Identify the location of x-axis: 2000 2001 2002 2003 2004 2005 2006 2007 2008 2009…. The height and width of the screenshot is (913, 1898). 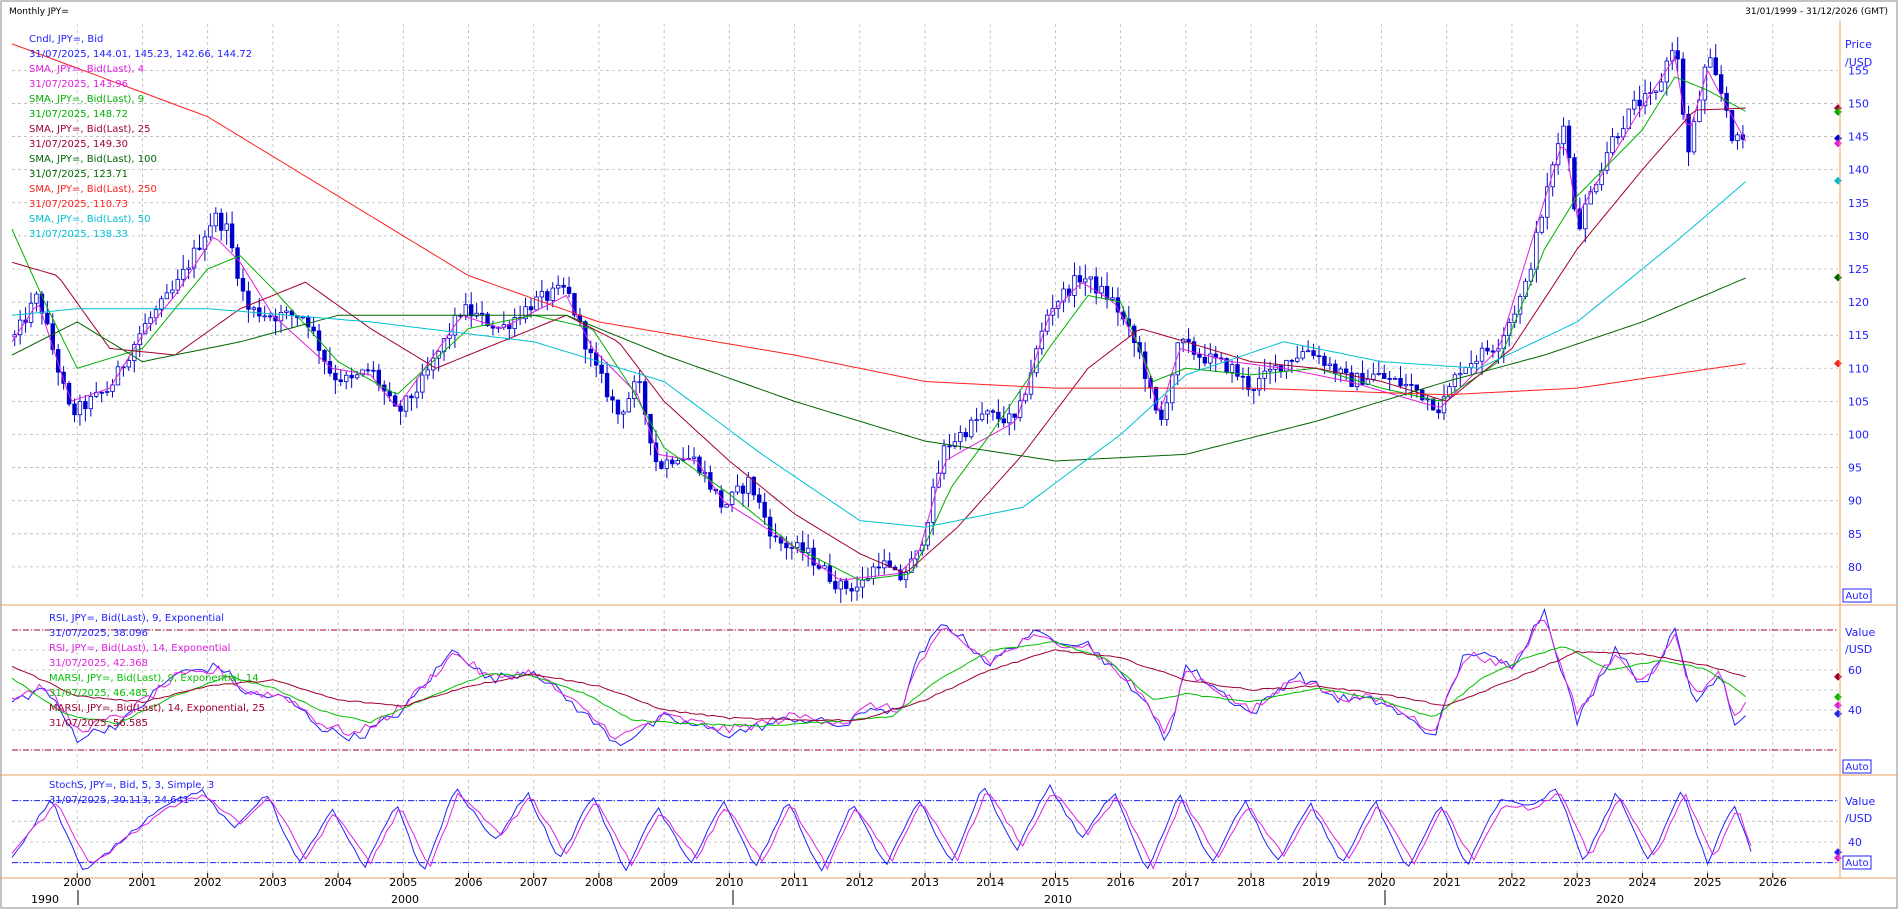
(909, 889).